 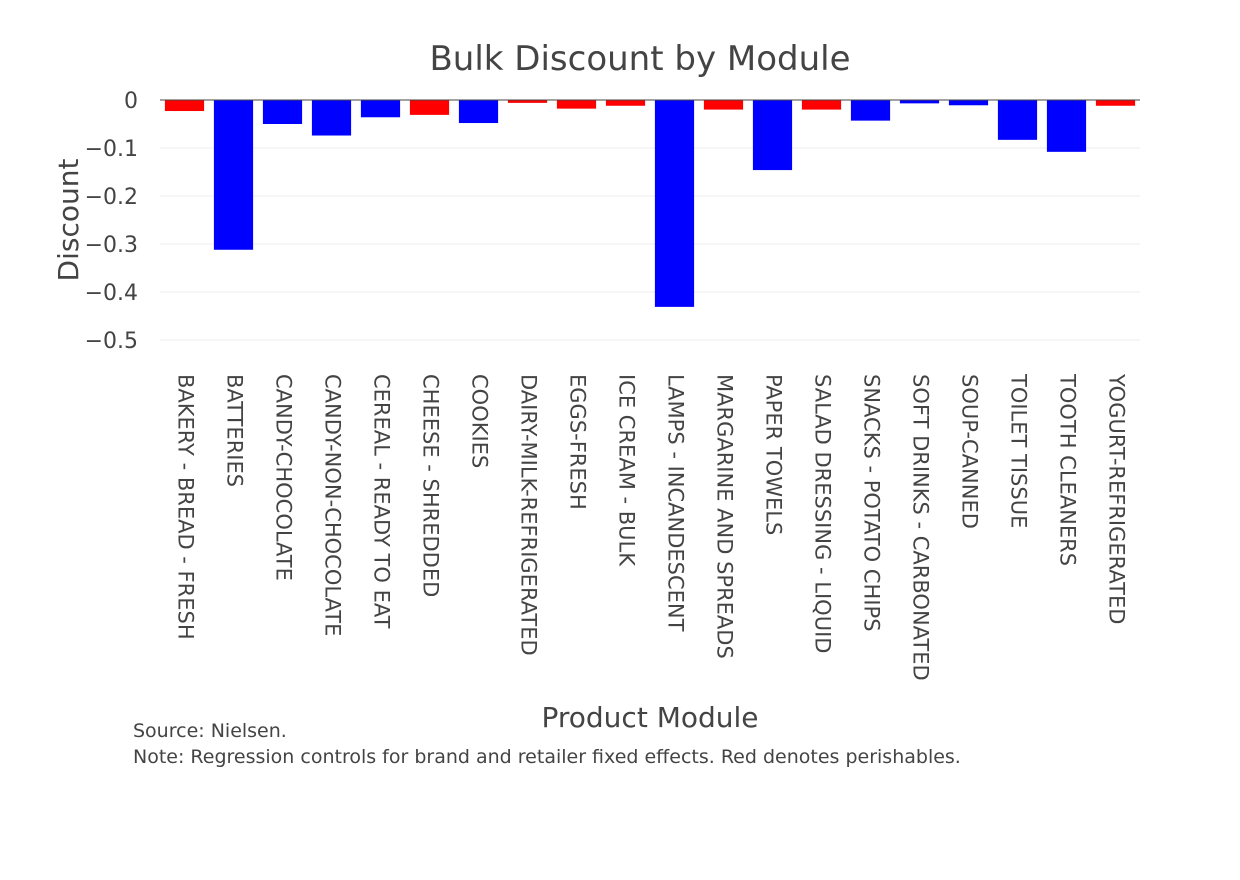 I want to click on y-tick-label: −0.5, so click(x=111, y=341).